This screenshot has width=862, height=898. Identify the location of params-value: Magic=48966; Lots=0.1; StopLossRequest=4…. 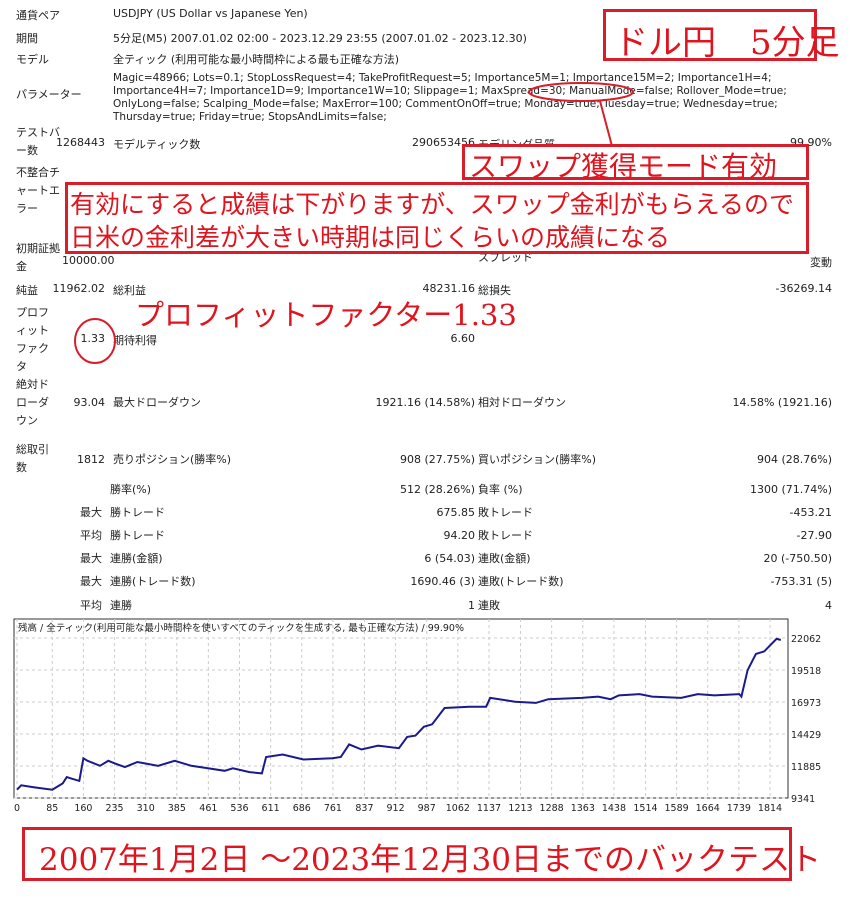
(450, 97).